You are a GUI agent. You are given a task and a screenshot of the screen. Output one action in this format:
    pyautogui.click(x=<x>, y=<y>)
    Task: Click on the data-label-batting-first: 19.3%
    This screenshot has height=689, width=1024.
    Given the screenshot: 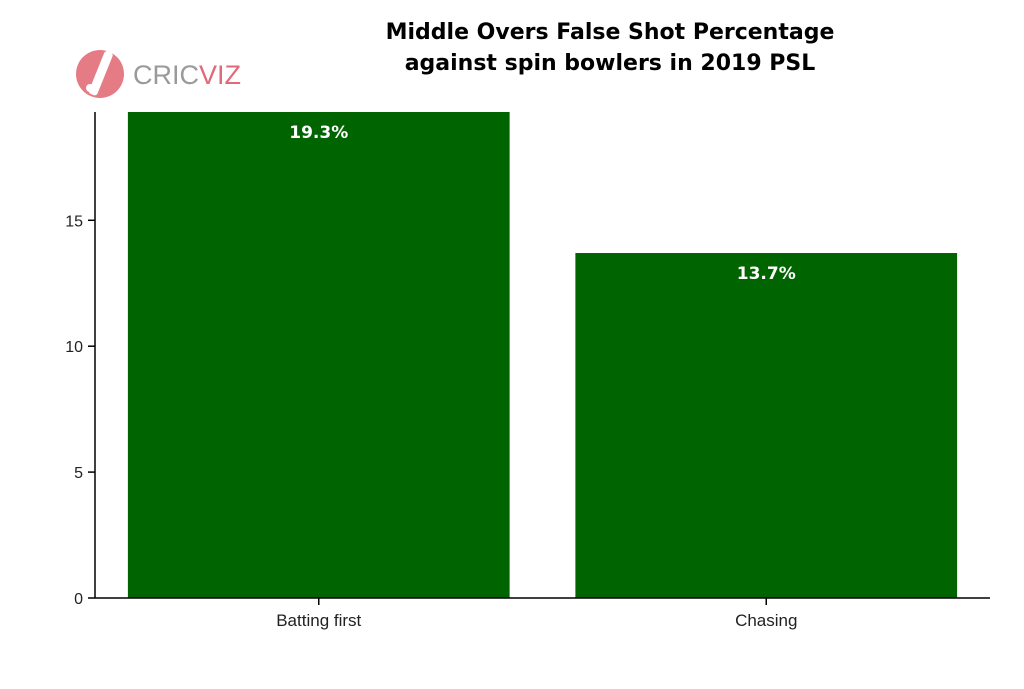 What is the action you would take?
    pyautogui.click(x=318, y=133)
    